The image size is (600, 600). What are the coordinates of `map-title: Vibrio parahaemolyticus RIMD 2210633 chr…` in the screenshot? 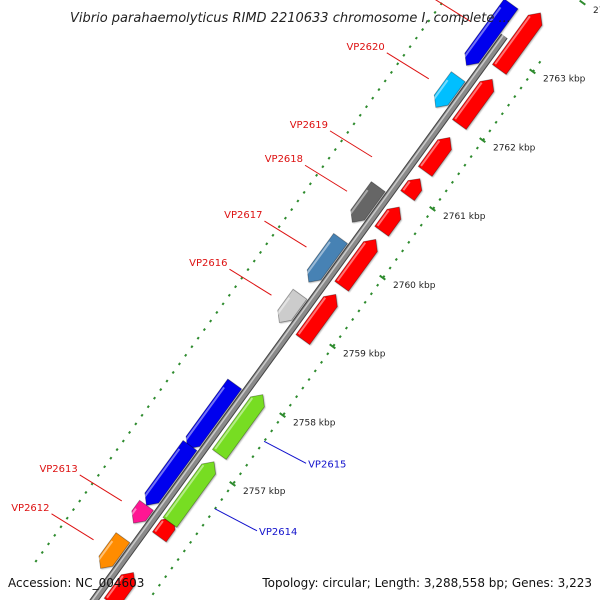 It's located at (290, 18).